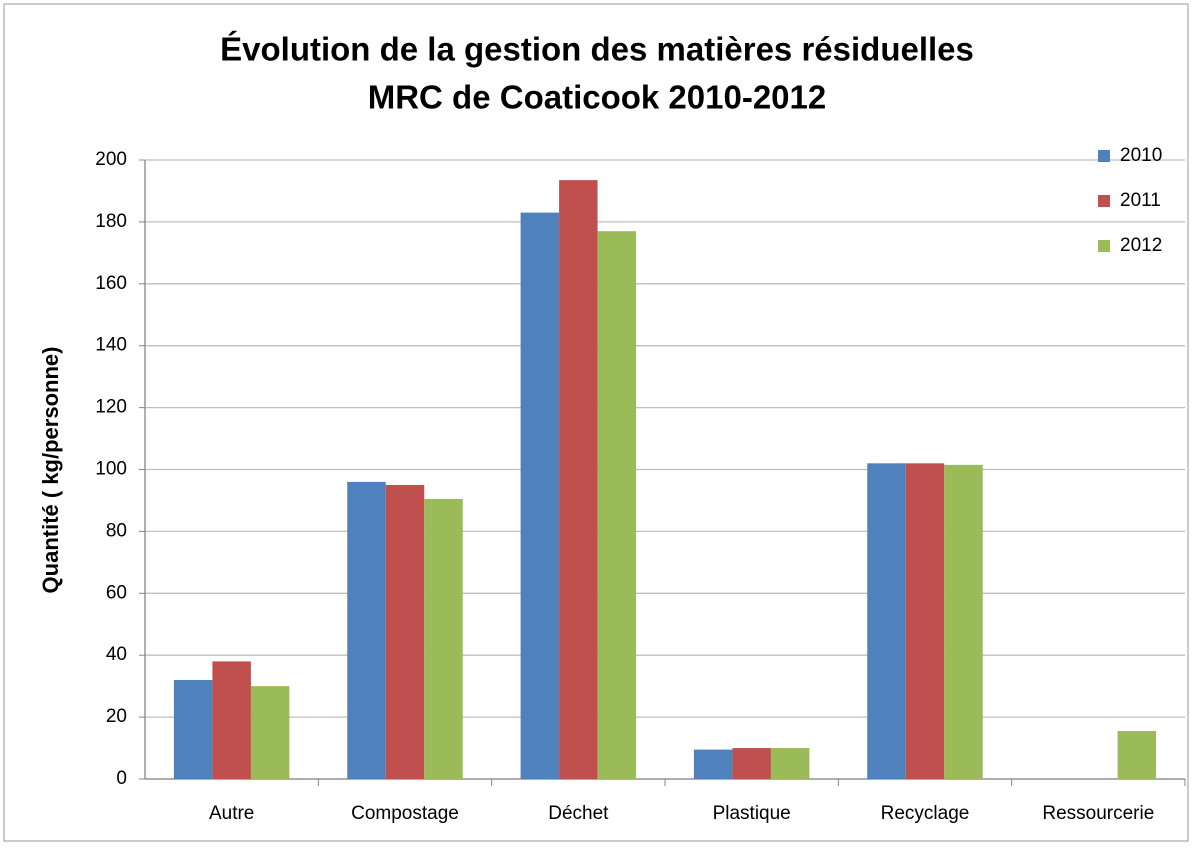 The width and height of the screenshot is (1192, 850). Describe the element at coordinates (116, 592) in the screenshot. I see `y-tick-label: 60` at that location.